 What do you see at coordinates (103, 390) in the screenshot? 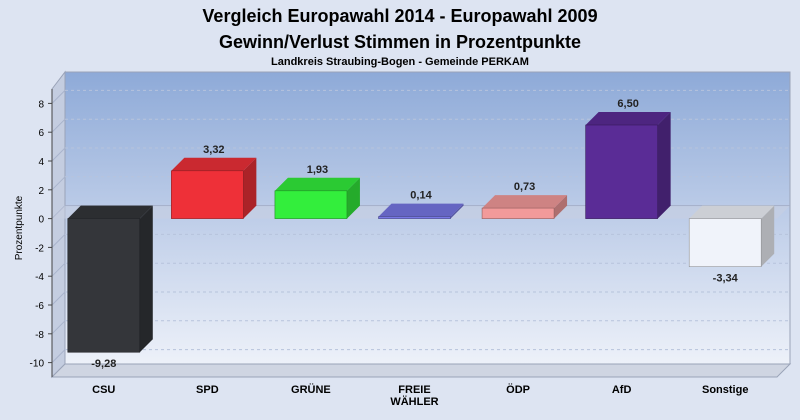
I see `x-tick-label: CSU` at bounding box center [103, 390].